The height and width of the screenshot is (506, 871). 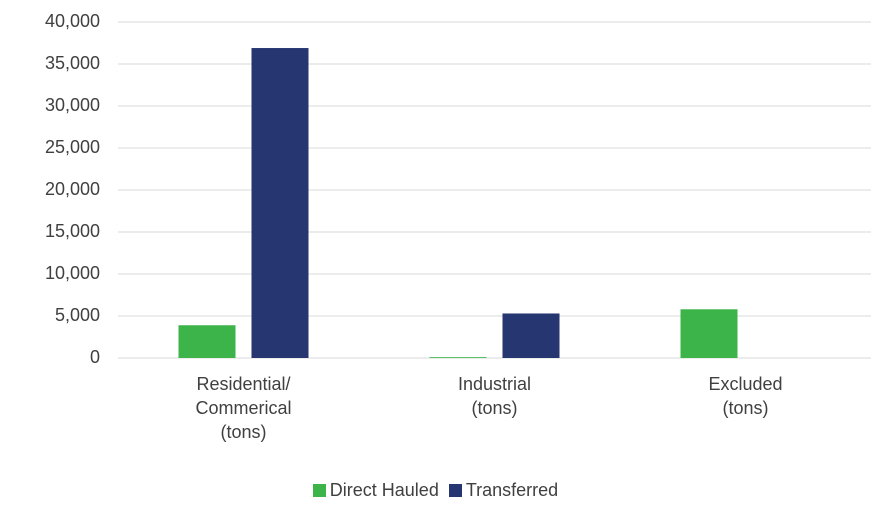 What do you see at coordinates (77, 315) in the screenshot?
I see `y-tick-label: 5,000` at bounding box center [77, 315].